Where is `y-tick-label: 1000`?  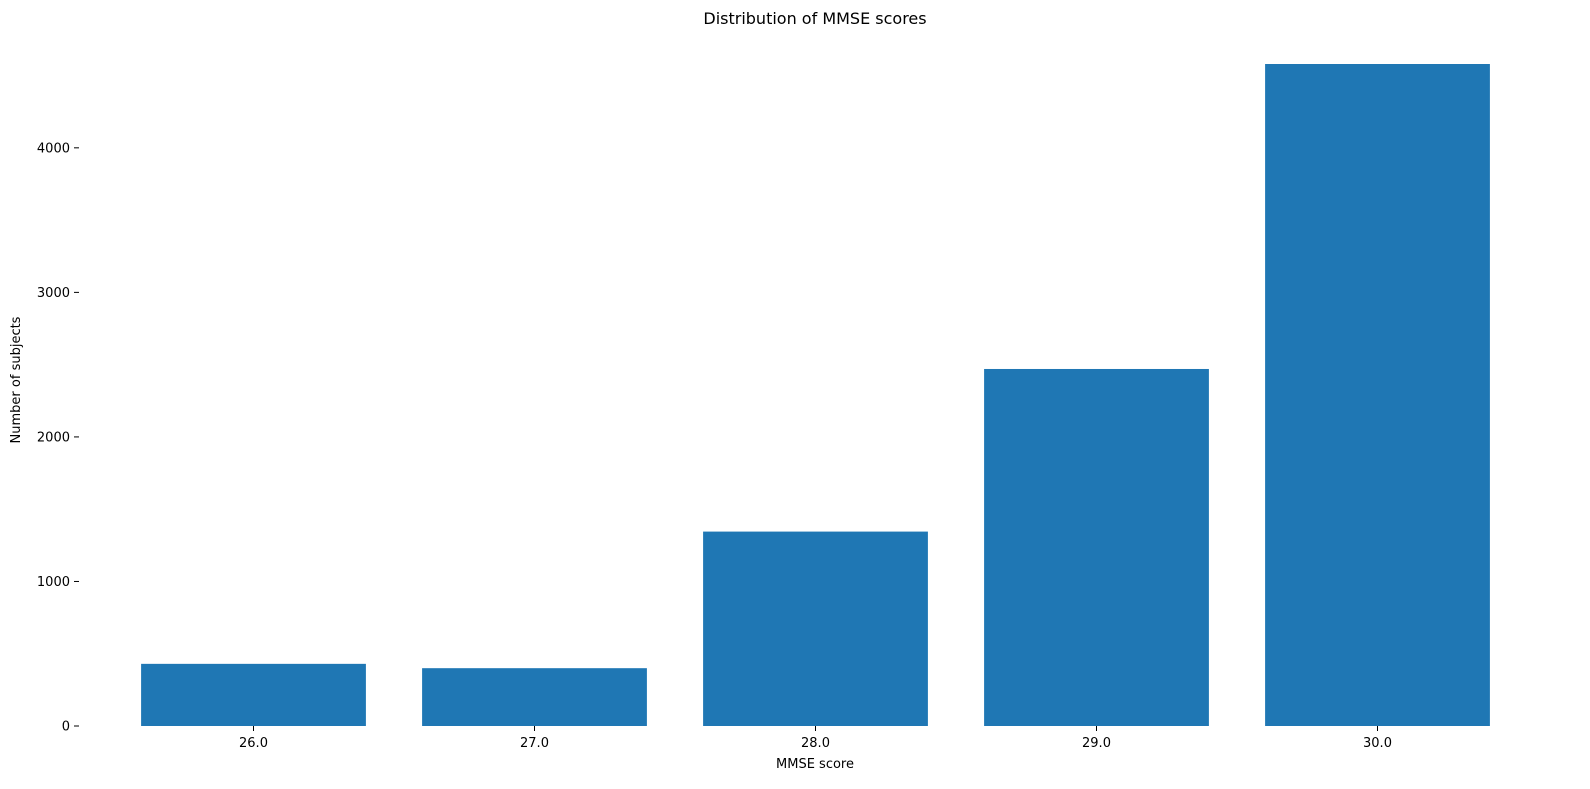
y-tick-label: 1000 is located at coordinates (53, 582).